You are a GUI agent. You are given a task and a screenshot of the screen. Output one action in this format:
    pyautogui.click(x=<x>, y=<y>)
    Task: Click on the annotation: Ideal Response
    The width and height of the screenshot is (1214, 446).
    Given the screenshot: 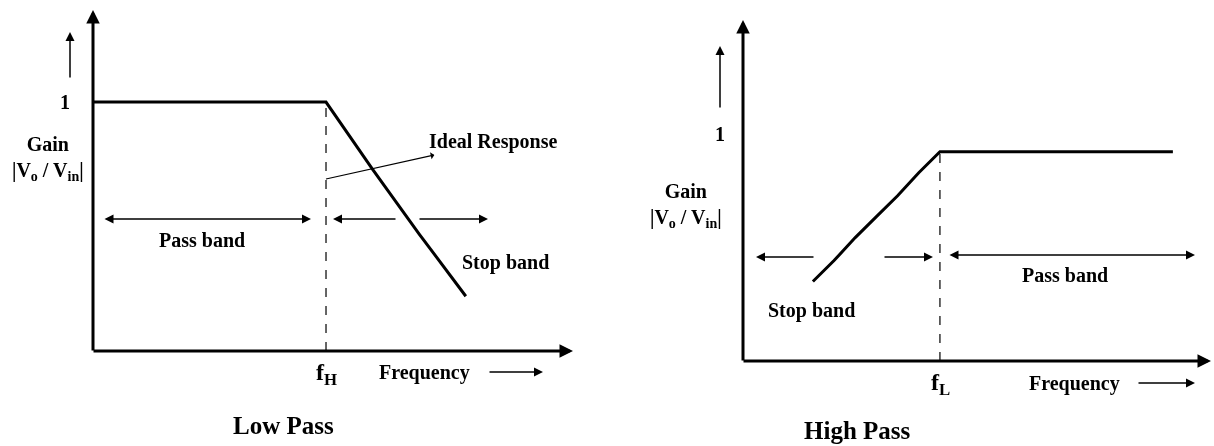 What is the action you would take?
    pyautogui.click(x=493, y=141)
    